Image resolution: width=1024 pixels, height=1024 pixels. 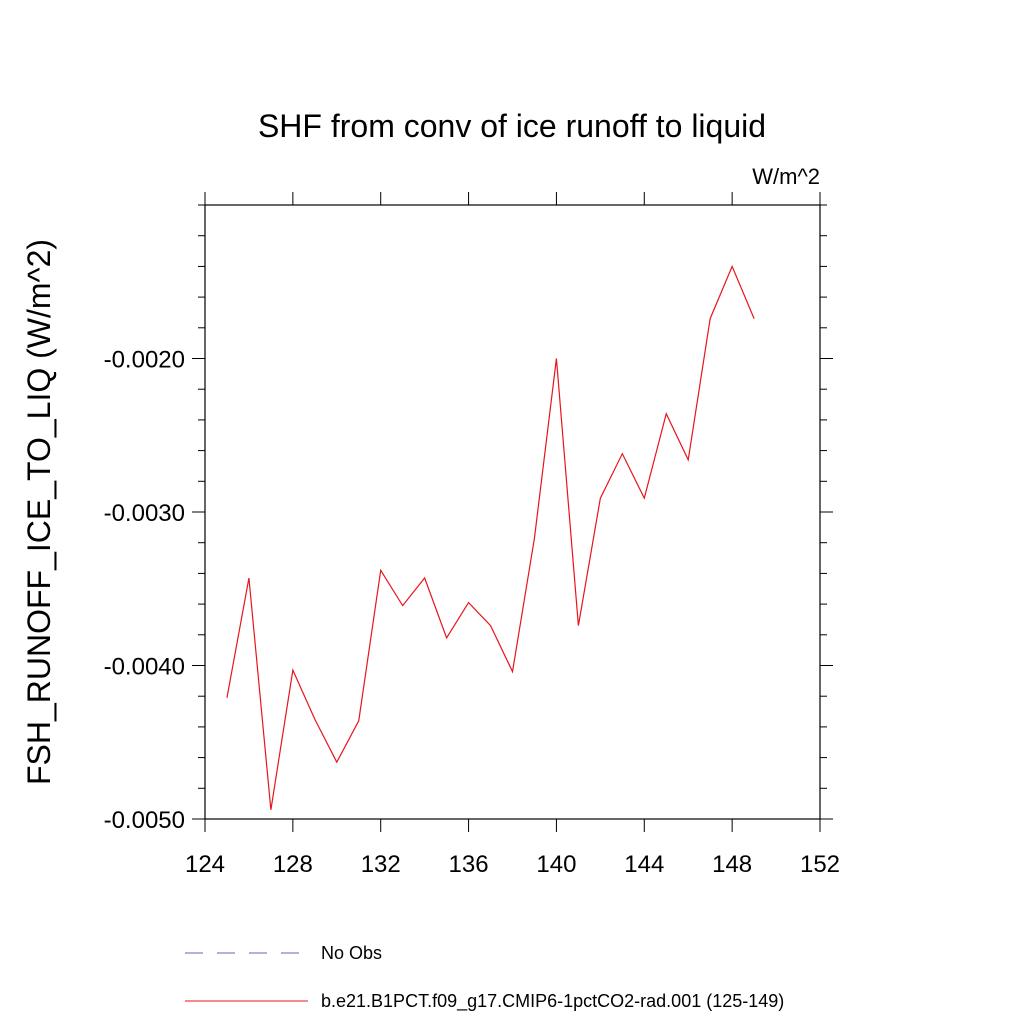 I want to click on x-tick-label: 128, so click(x=293, y=864).